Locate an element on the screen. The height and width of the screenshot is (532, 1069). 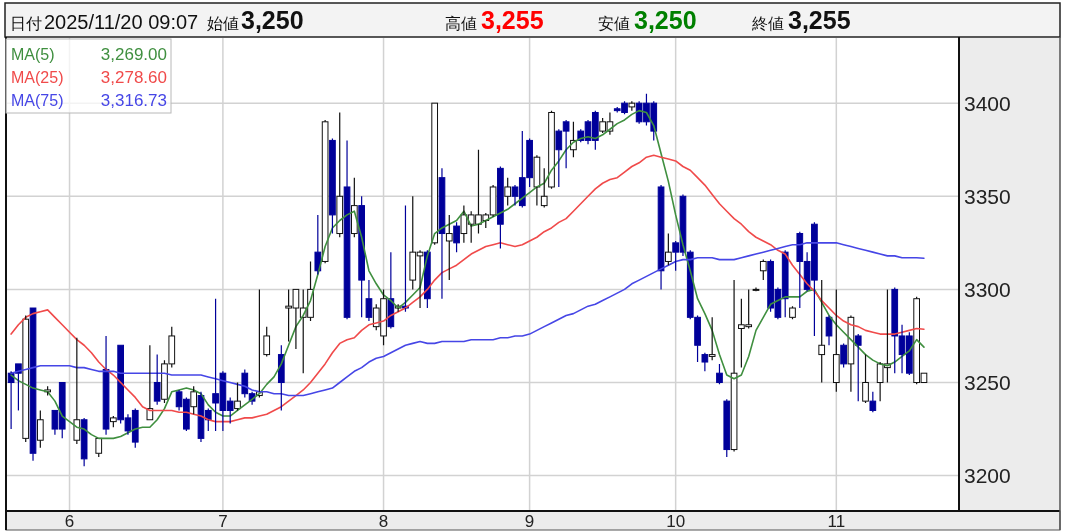
text: 2025/11/20 09:07 is located at coordinates (121, 22).